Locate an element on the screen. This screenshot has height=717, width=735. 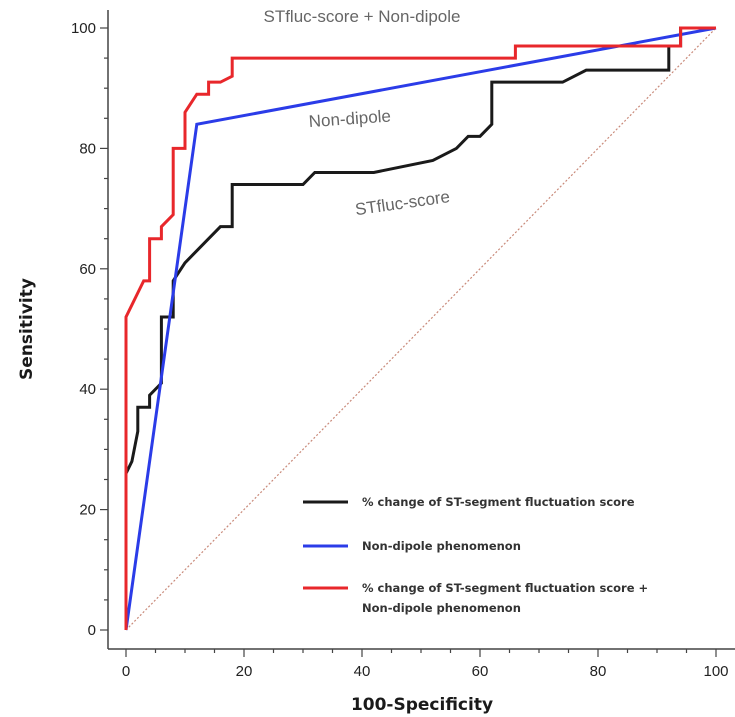
x-axis-title: 100-Specificity is located at coordinates (422, 705).